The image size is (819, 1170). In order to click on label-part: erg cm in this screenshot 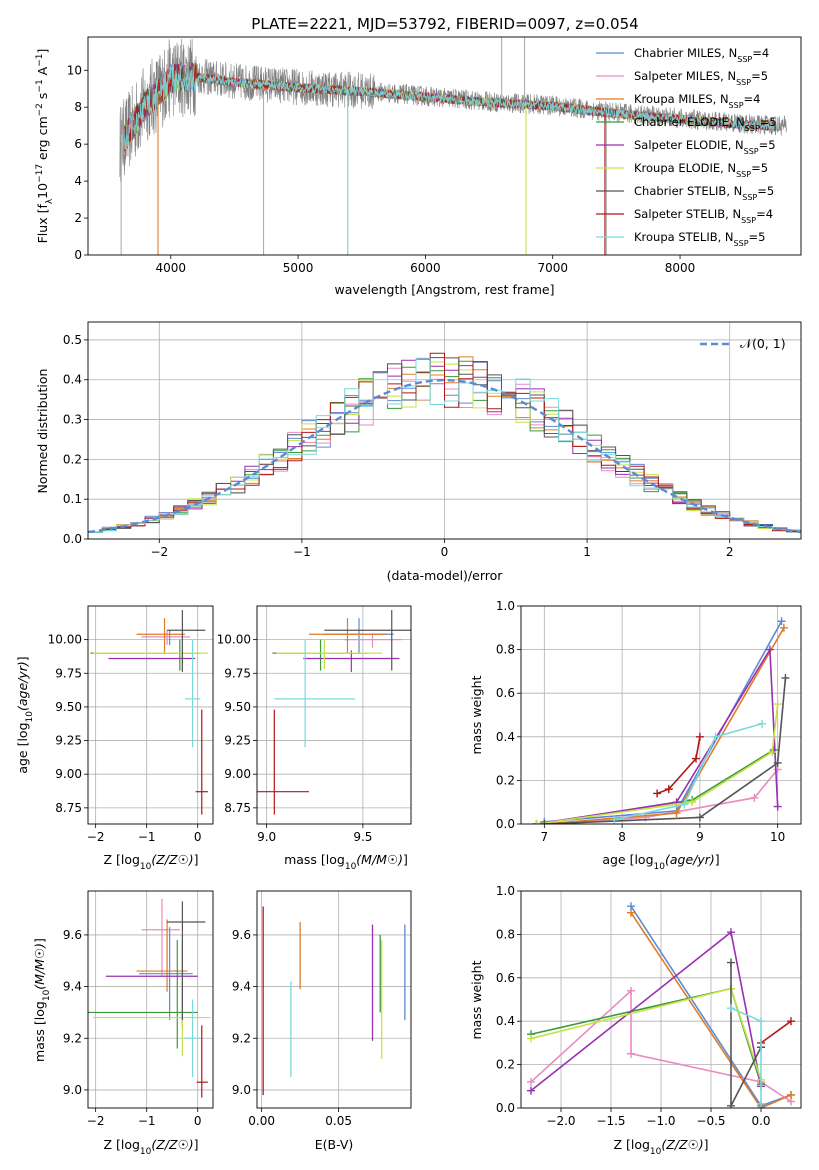, I will do `click(42, 140)`.